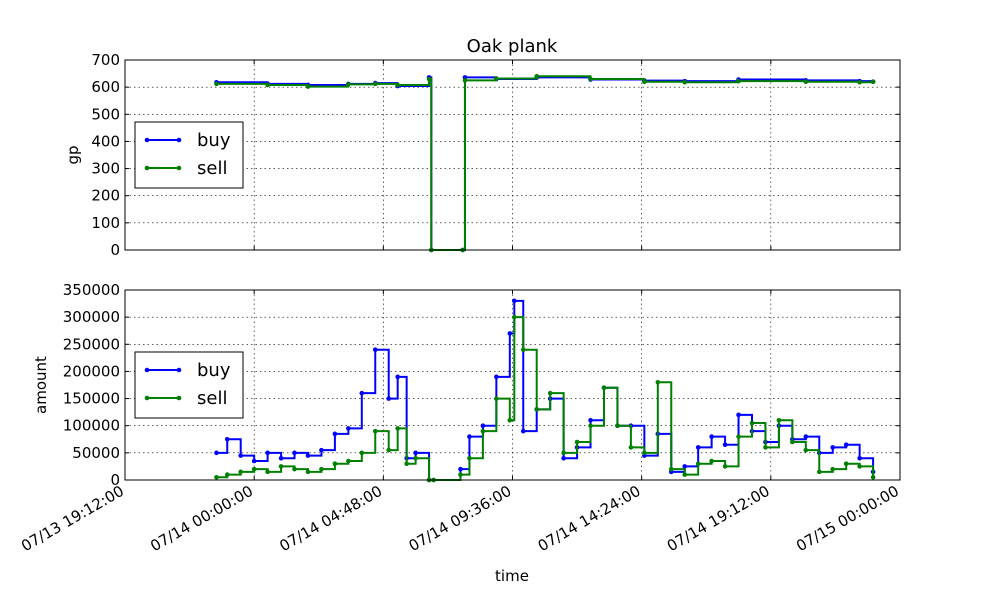  Describe the element at coordinates (460, 518) in the screenshot. I see `x-tick-label: 07/14 09:36:00` at that location.